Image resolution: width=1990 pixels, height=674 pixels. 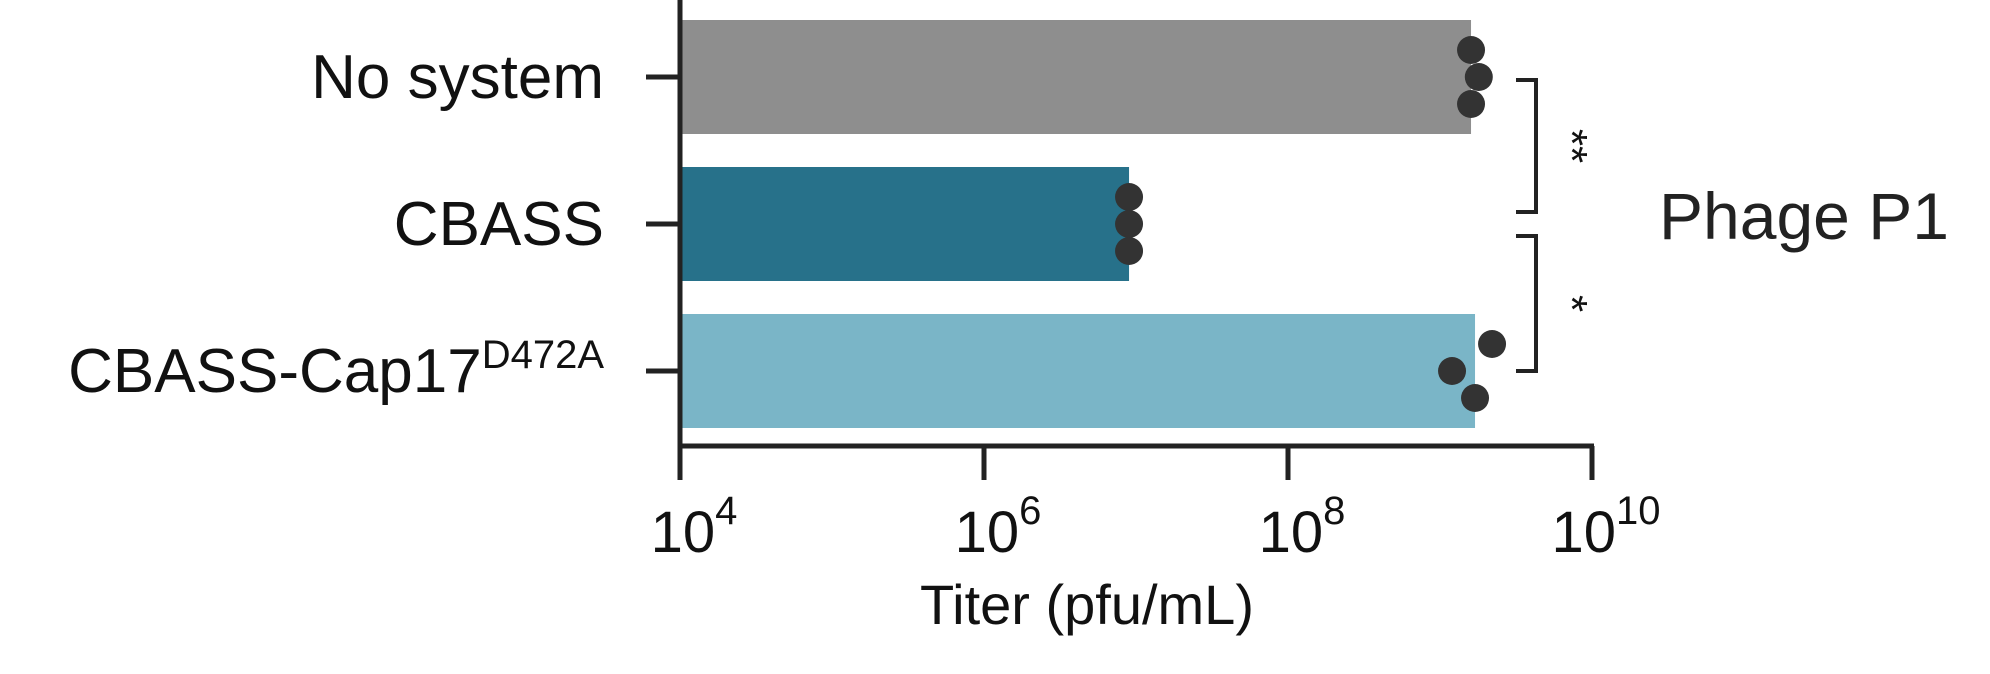 I want to click on x-tick-label: 10⁴, so click(x=694, y=527).